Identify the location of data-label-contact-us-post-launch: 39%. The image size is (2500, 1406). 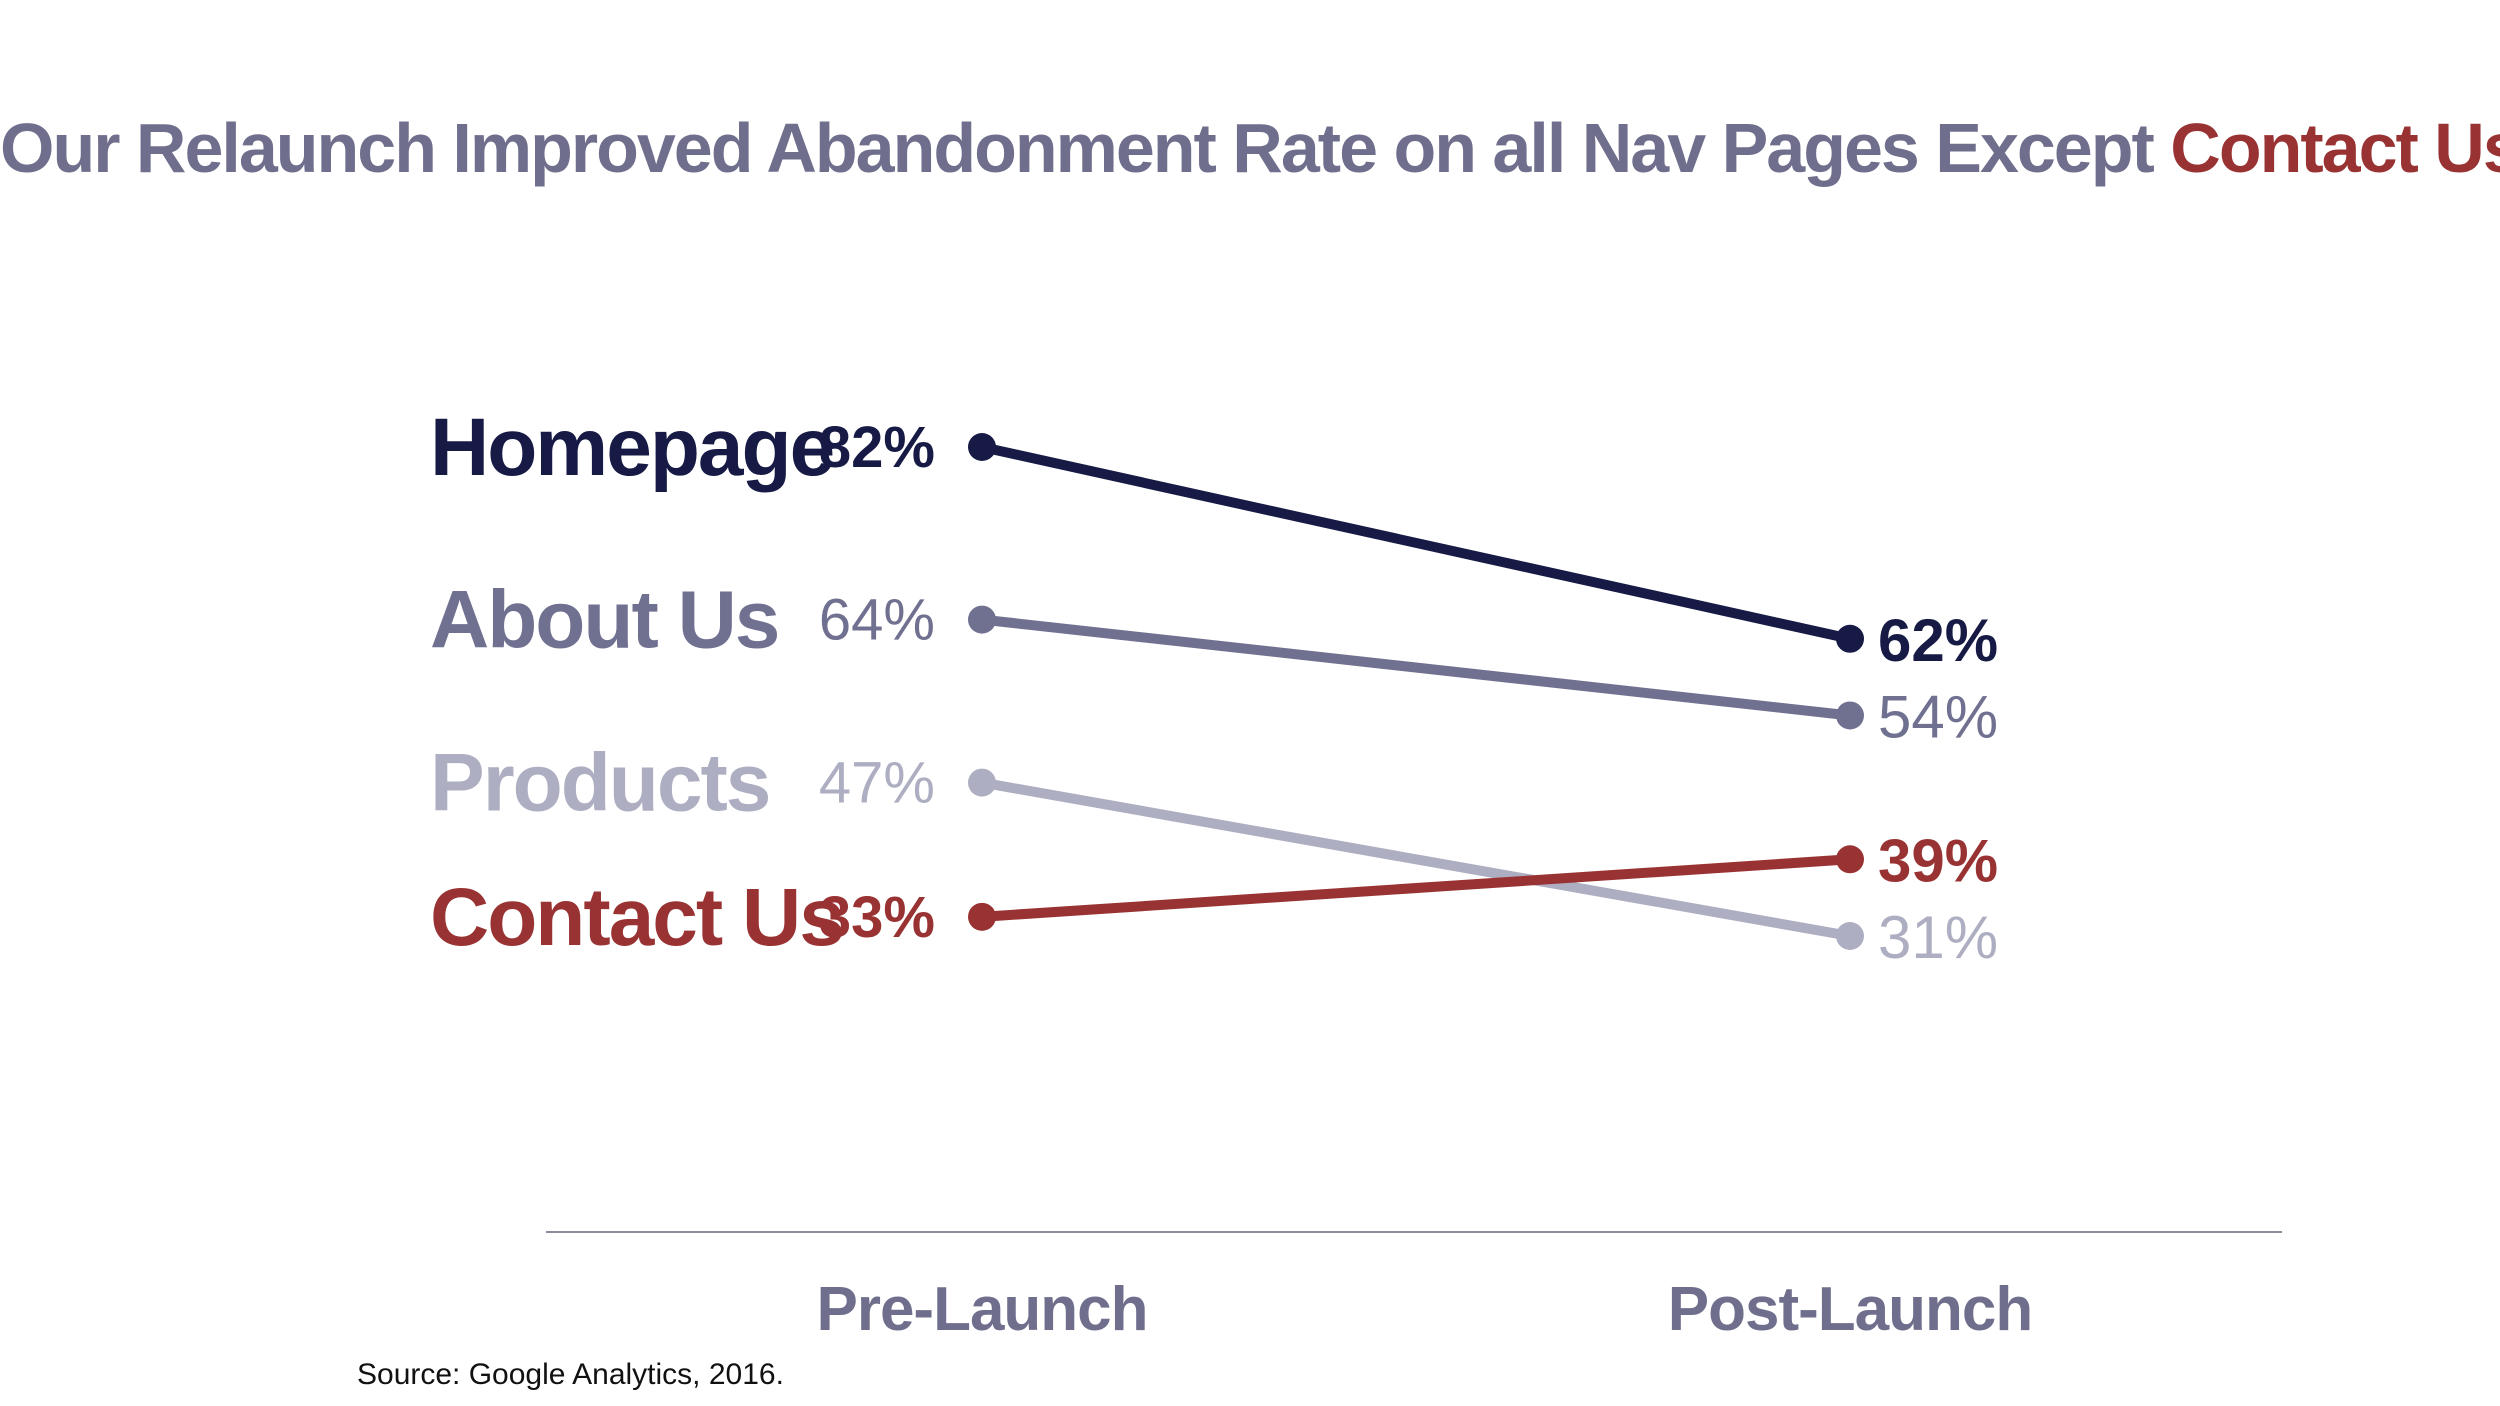
(1938, 860).